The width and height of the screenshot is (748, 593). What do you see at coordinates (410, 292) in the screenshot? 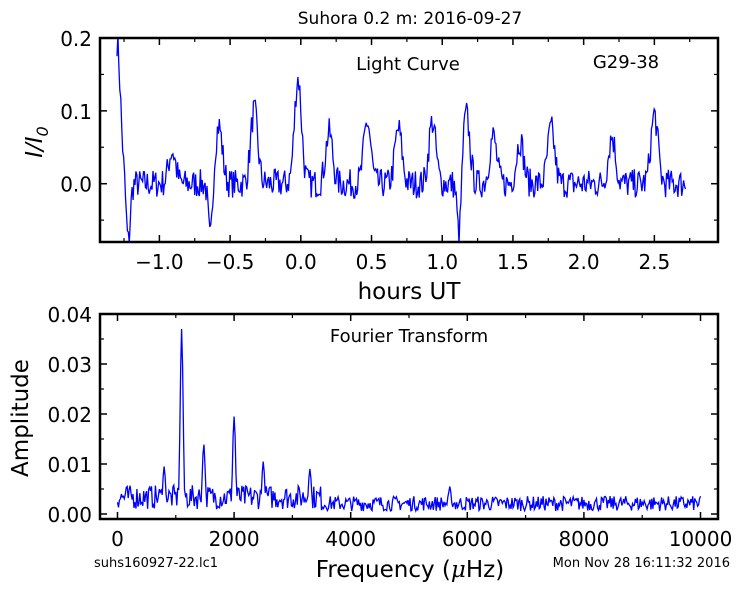
I see `light-curve-xlabel: hours UT` at bounding box center [410, 292].